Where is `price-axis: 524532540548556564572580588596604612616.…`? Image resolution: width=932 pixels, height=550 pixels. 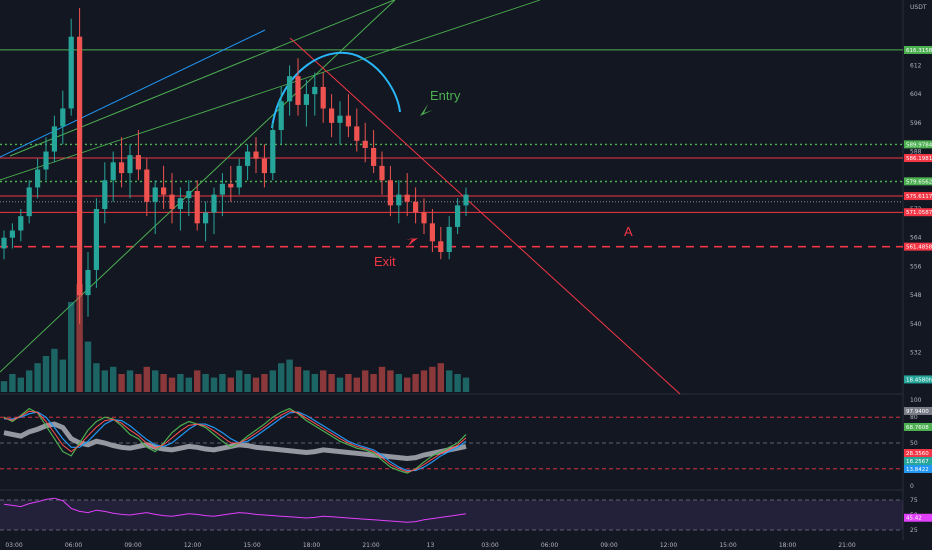
price-axis: 524532540548556564572580588596604612616.… is located at coordinates (918, 215).